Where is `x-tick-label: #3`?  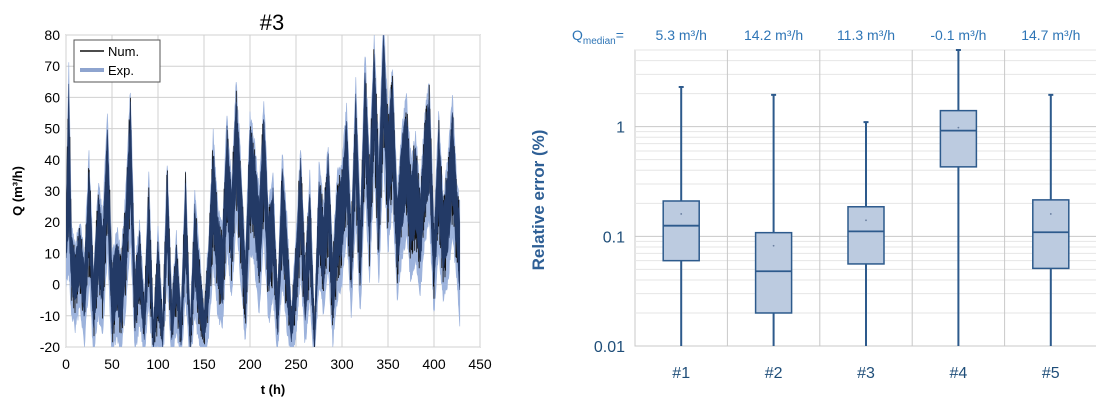 x-tick-label: #3 is located at coordinates (866, 373).